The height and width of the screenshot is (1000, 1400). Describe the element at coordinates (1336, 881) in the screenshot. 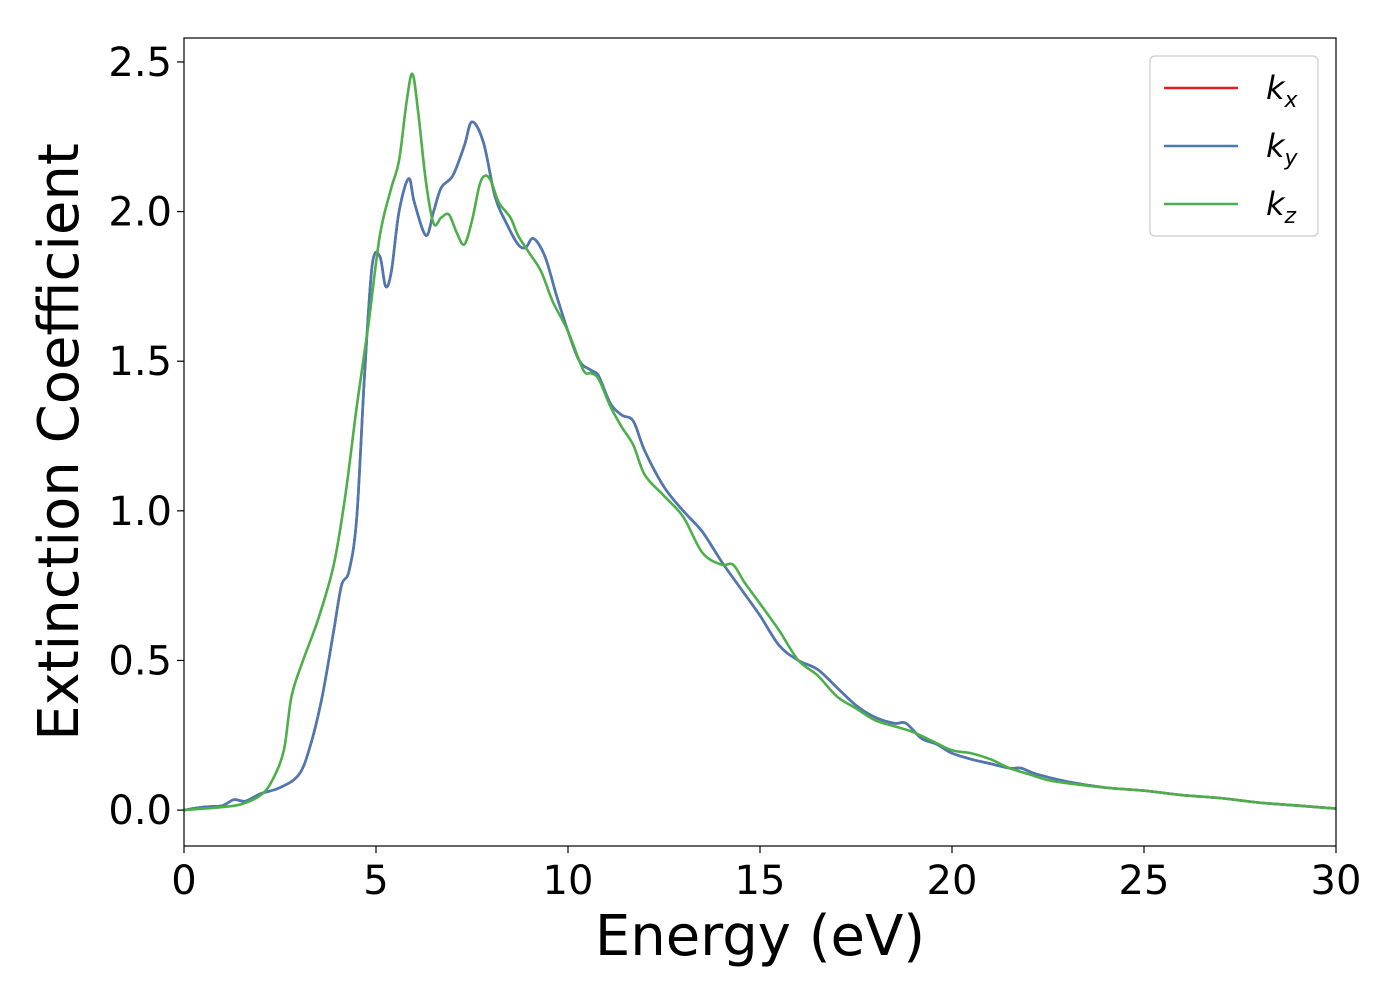

I see `x-tick-label: 30` at that location.